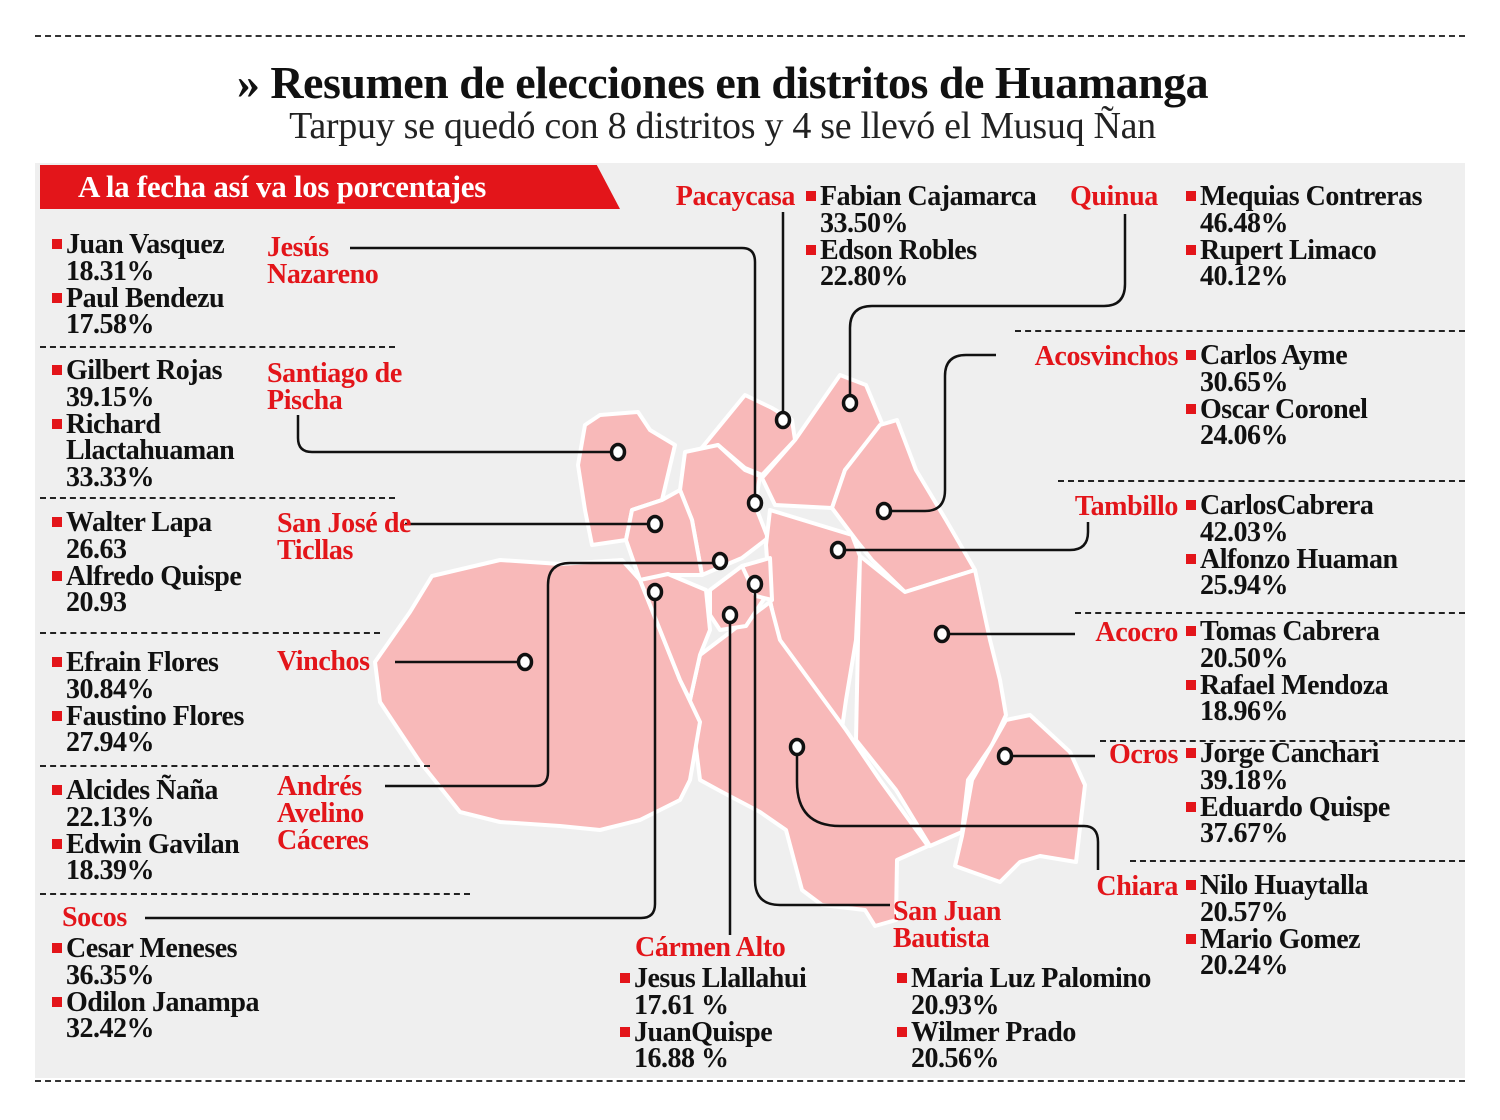 The width and height of the screenshot is (1500, 1120). I want to click on results-acosvinchos: Carlos Ayme 30.65% Oscar Coronel 24.06%, so click(1277, 397).